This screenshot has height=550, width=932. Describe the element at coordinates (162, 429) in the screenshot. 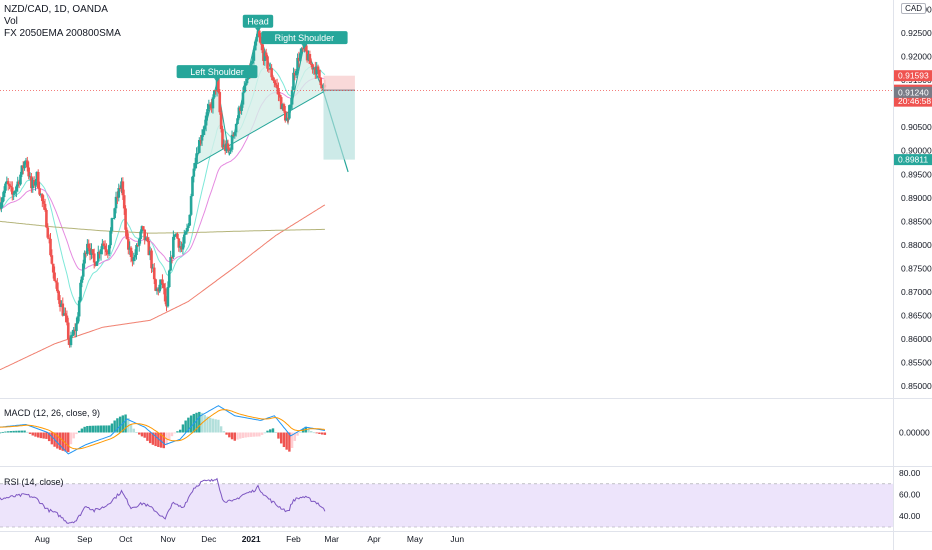

I see `macd-signal-line` at that location.